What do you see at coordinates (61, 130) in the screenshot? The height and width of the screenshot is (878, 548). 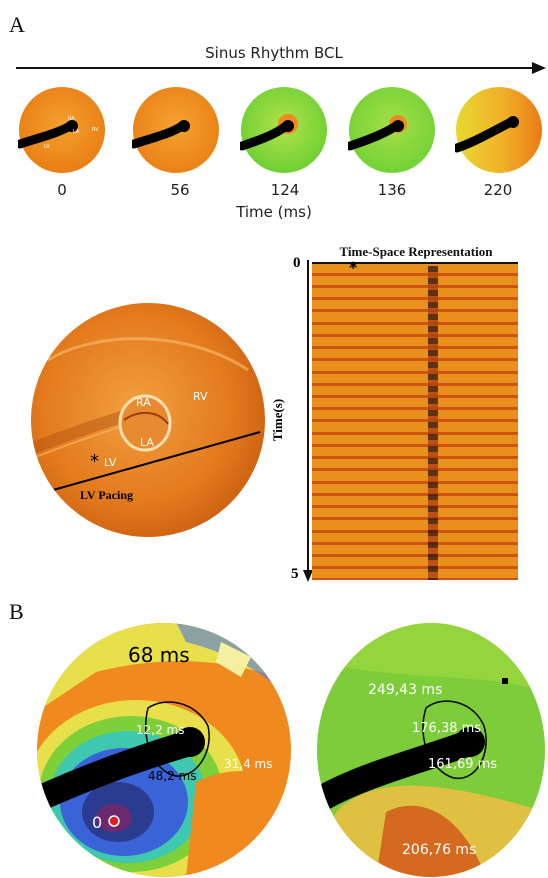 I see `frame-0: RA LA RV LV` at bounding box center [61, 130].